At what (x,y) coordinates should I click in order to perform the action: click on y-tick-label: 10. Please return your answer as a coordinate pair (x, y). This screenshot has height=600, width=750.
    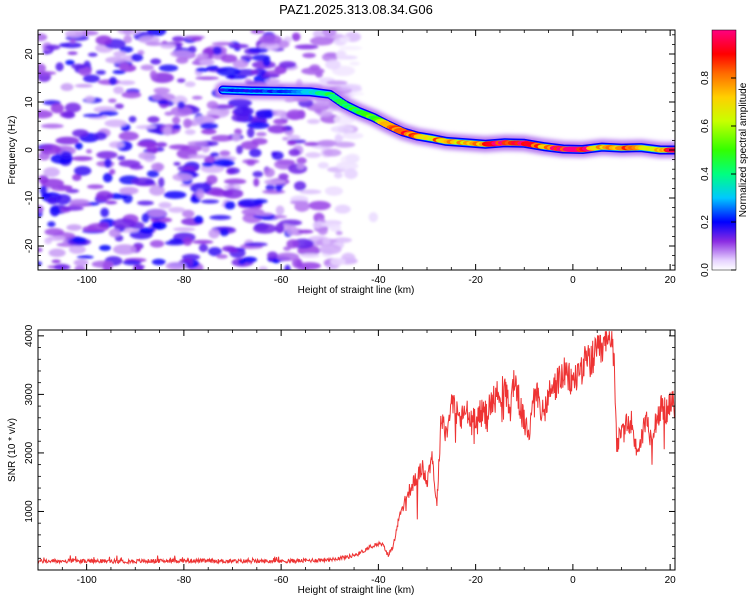
    Looking at the image, I should click on (29, 102).